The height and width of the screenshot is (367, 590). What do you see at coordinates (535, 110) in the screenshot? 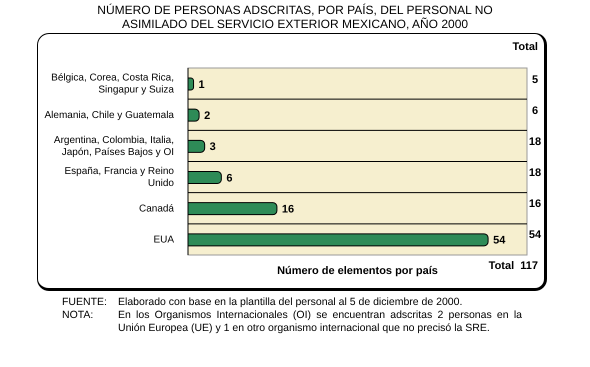
I see `text: 6` at bounding box center [535, 110].